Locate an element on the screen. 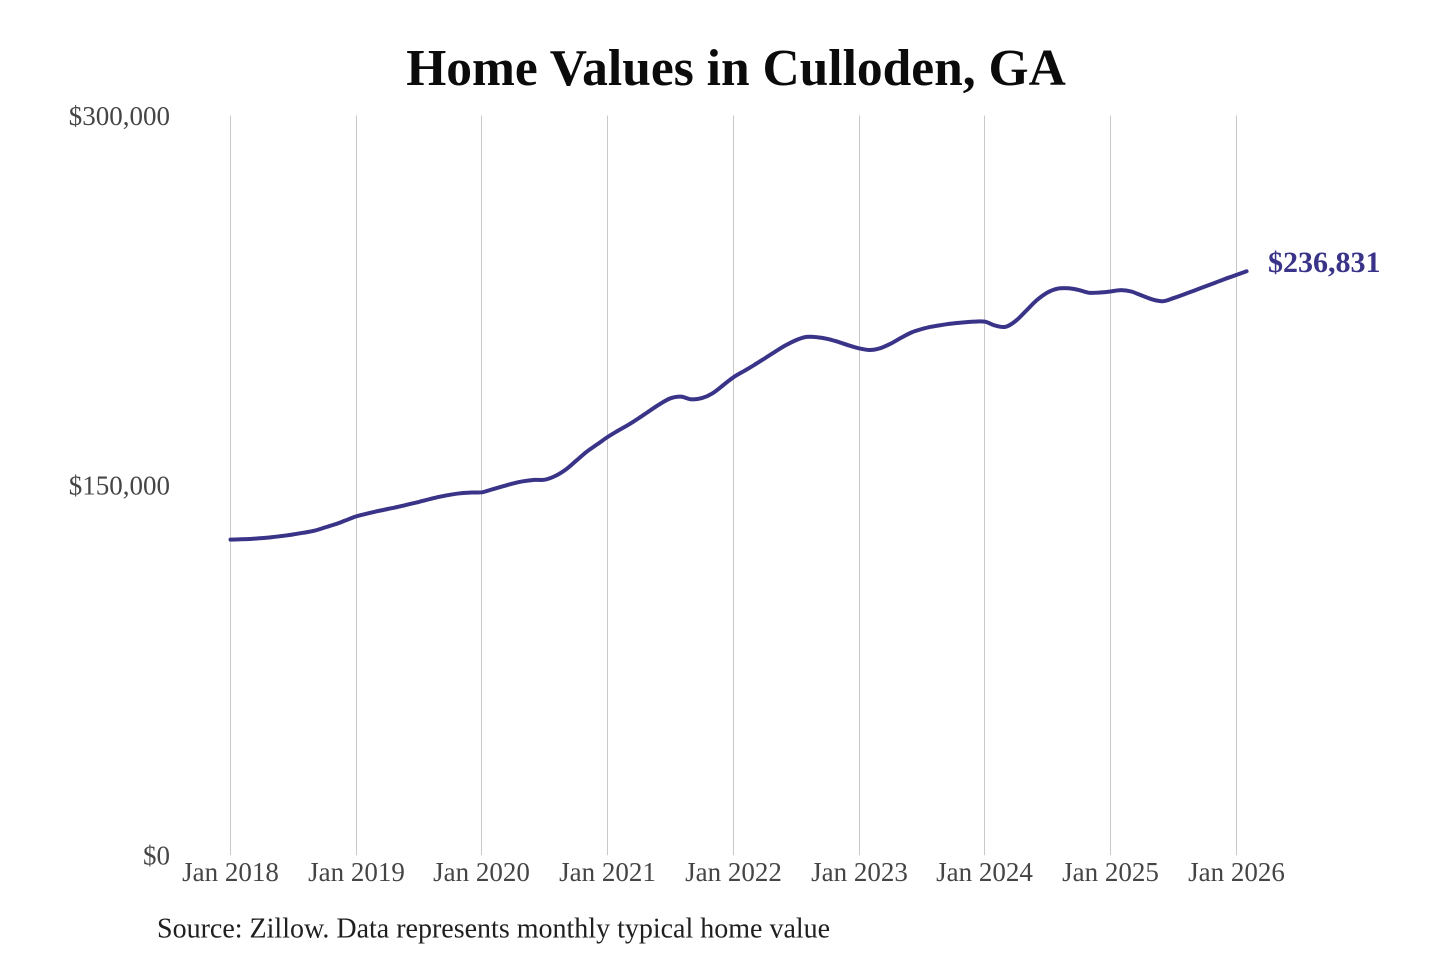 The image size is (1440, 960). svg-text: Jan 2018 is located at coordinates (230, 872).